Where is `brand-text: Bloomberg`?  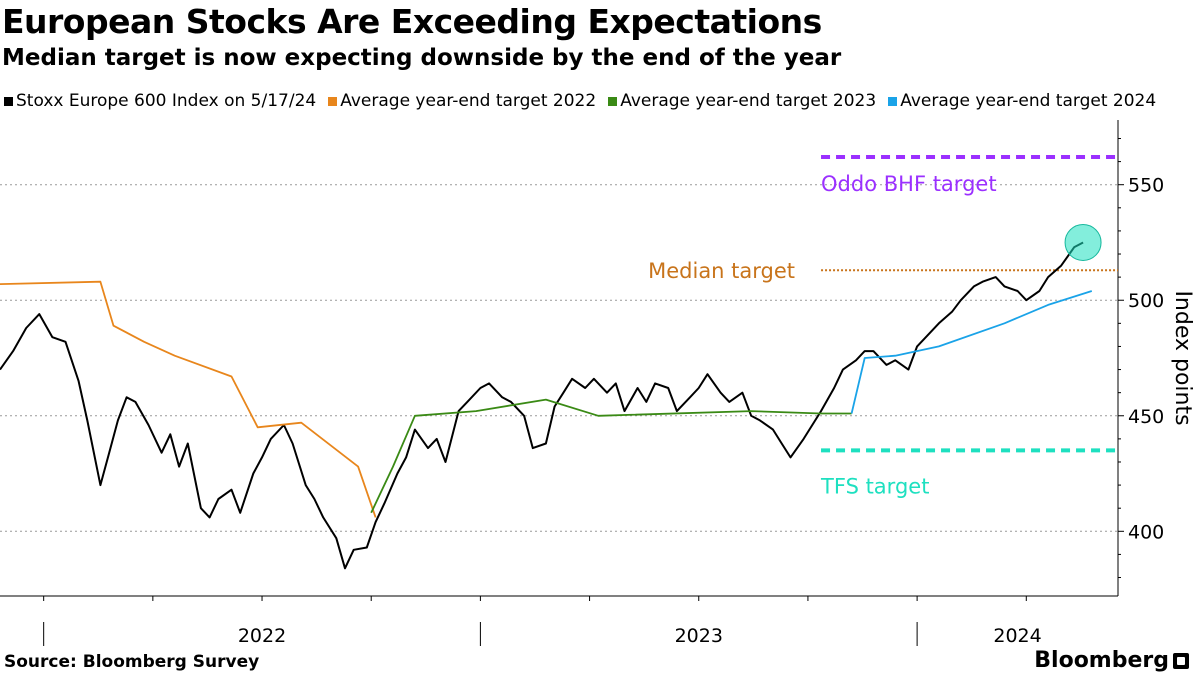
brand-text: Bloomberg is located at coordinates (1101, 660).